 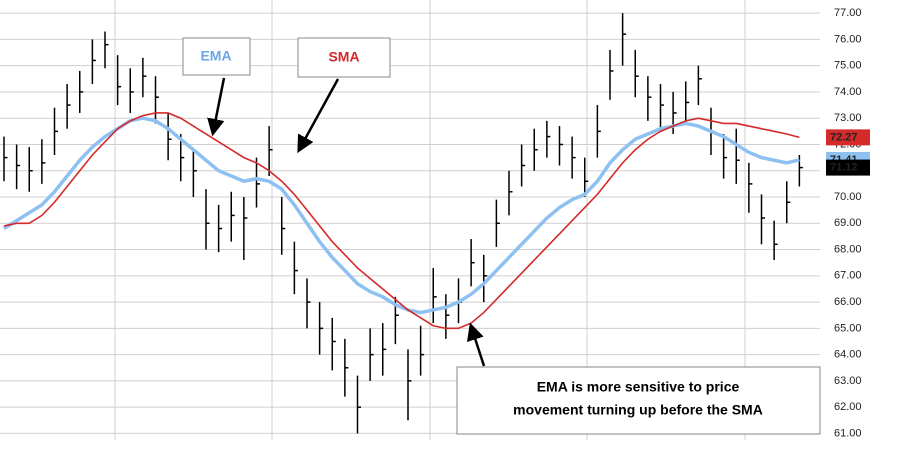 I want to click on y-tick-label: 73.00, so click(x=848, y=118).